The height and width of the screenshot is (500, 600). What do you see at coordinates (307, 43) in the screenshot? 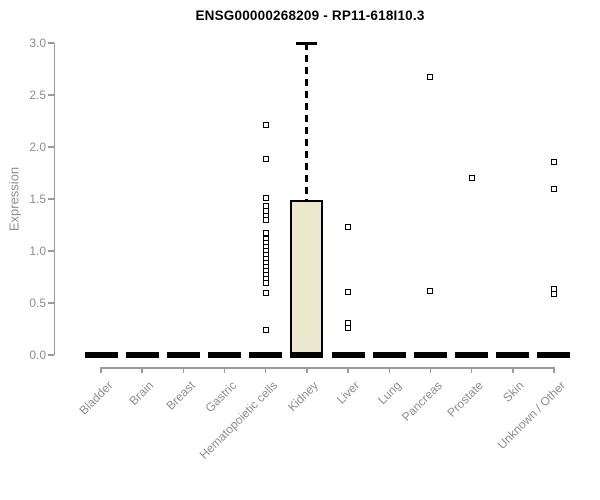
I see `box-whisker-cap` at bounding box center [307, 43].